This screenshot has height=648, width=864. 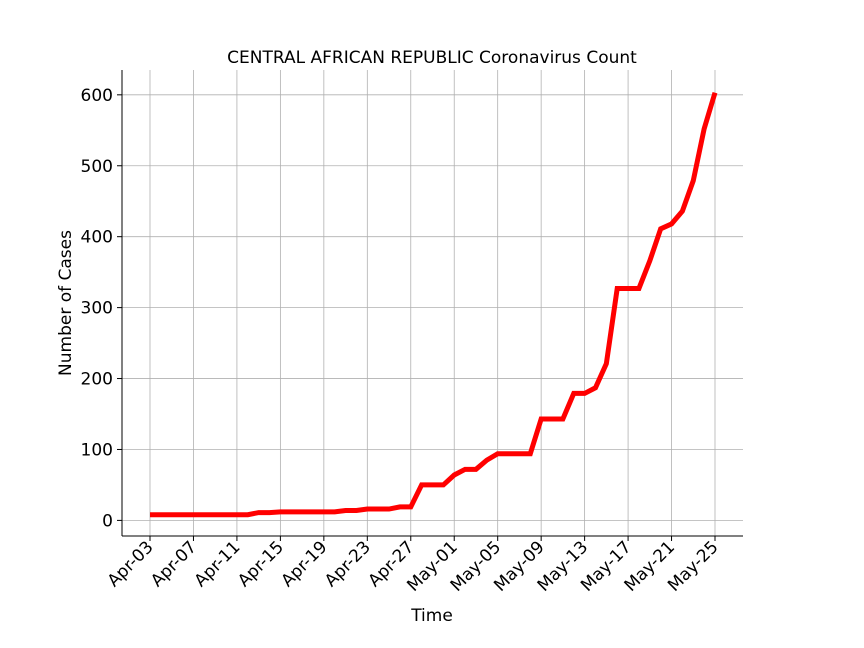 What do you see at coordinates (218, 564) in the screenshot?
I see `x-tick-label: Apr-11` at bounding box center [218, 564].